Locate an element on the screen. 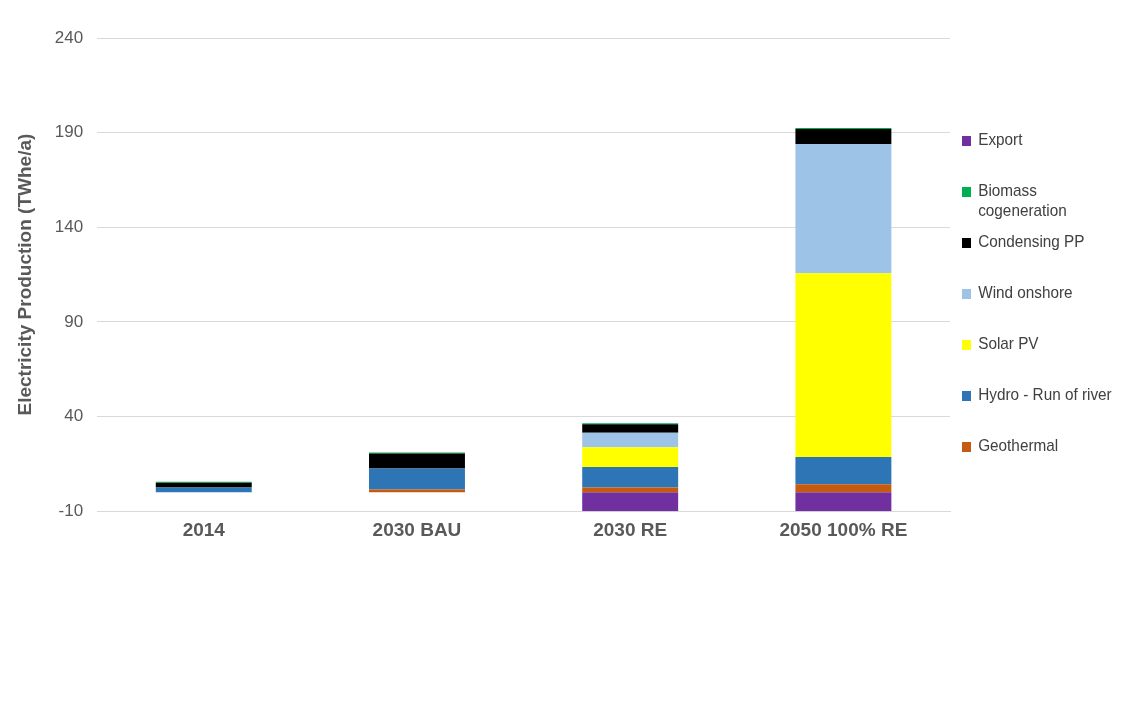 This screenshot has height=726, width=1145. y-tick-label: -10 is located at coordinates (71, 510).